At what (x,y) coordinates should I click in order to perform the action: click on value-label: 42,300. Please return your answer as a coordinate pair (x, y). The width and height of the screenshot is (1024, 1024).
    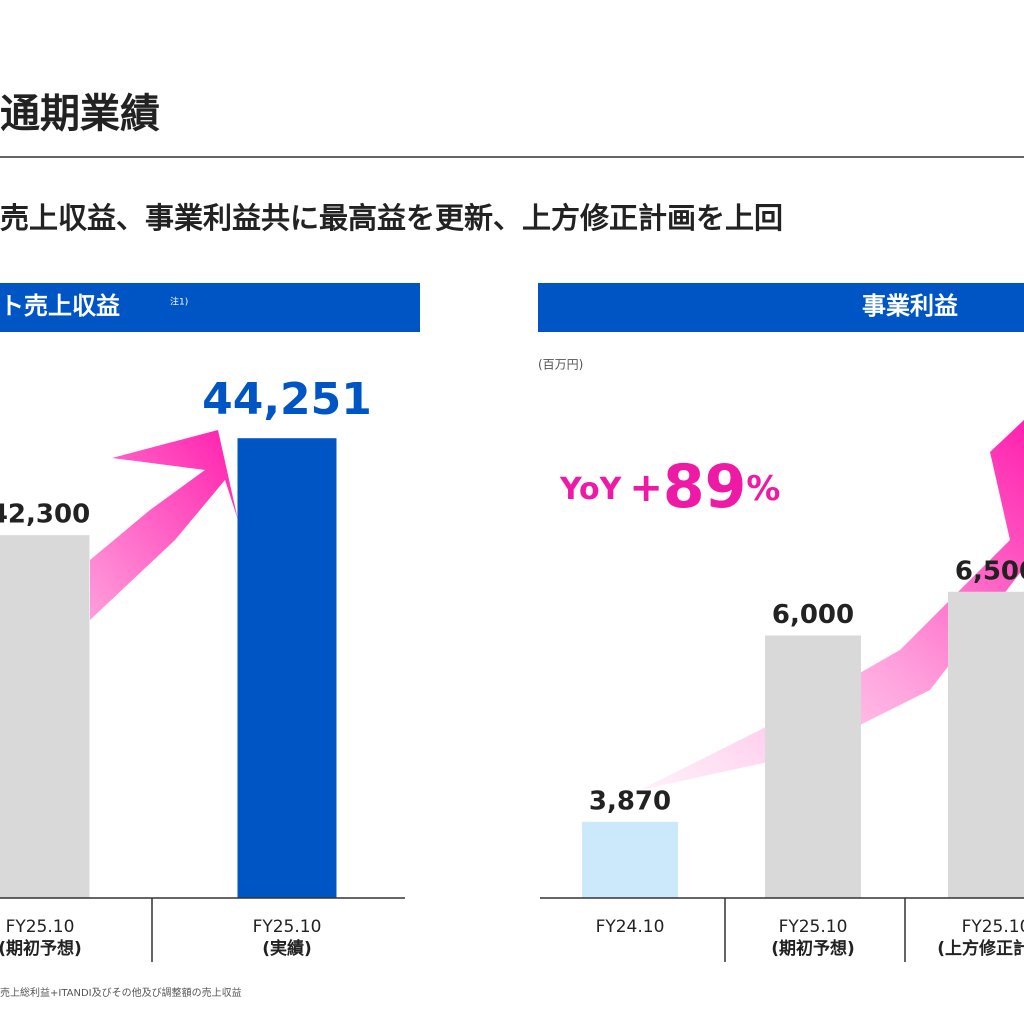
    Looking at the image, I should click on (45, 515).